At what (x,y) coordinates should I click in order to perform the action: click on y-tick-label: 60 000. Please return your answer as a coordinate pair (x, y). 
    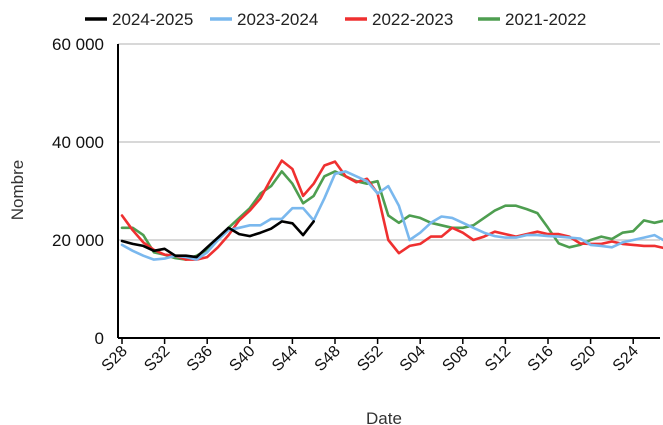
    Looking at the image, I should click on (78, 44).